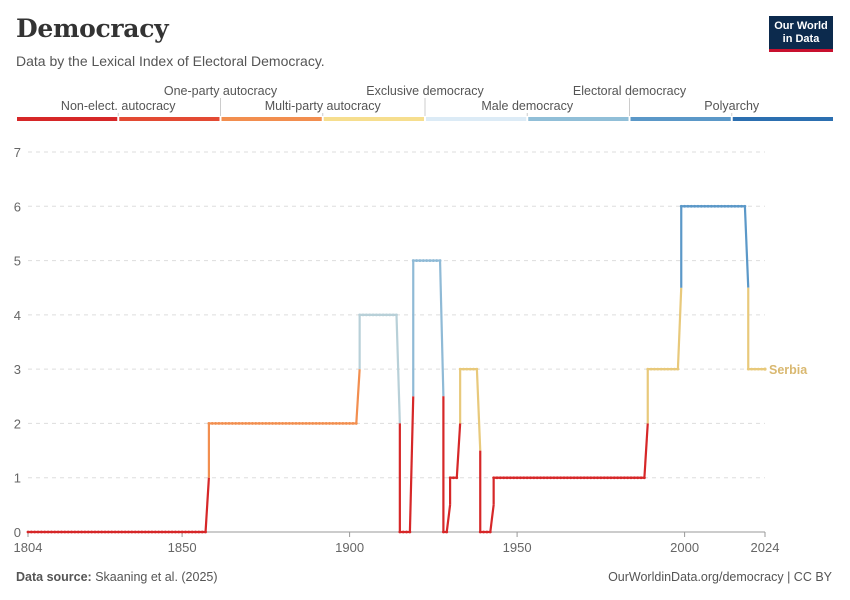  Describe the element at coordinates (477, 369) in the screenshot. I see `point-1938` at that location.